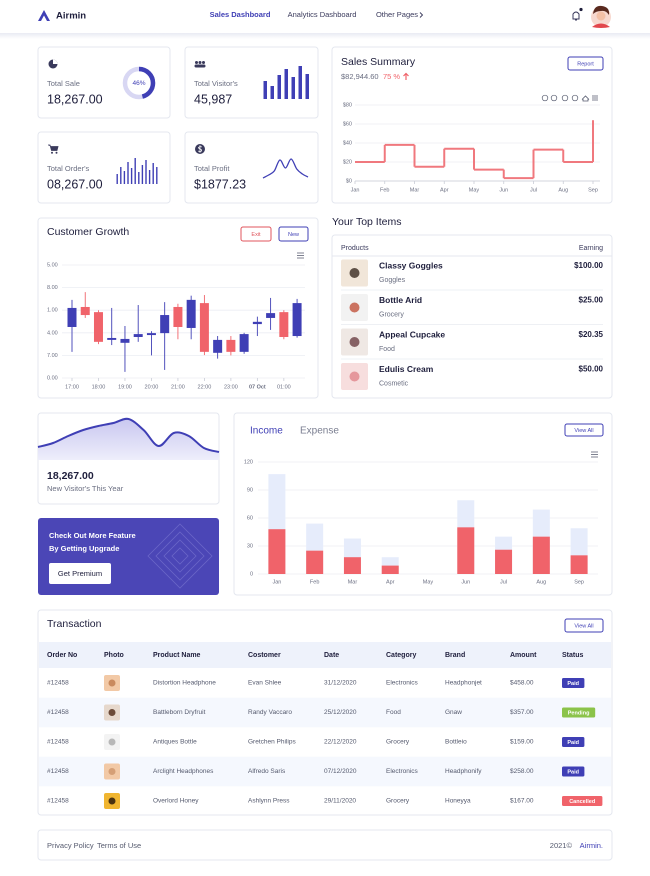 This screenshot has width=650, height=876. I want to click on table-cell: Grocery, so click(398, 801).